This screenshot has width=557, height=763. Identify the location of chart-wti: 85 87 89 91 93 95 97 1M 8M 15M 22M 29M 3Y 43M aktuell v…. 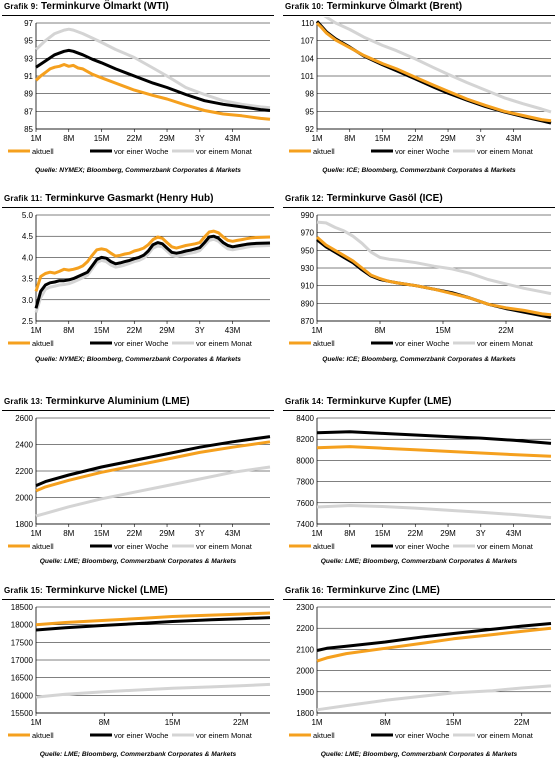
(139, 87).